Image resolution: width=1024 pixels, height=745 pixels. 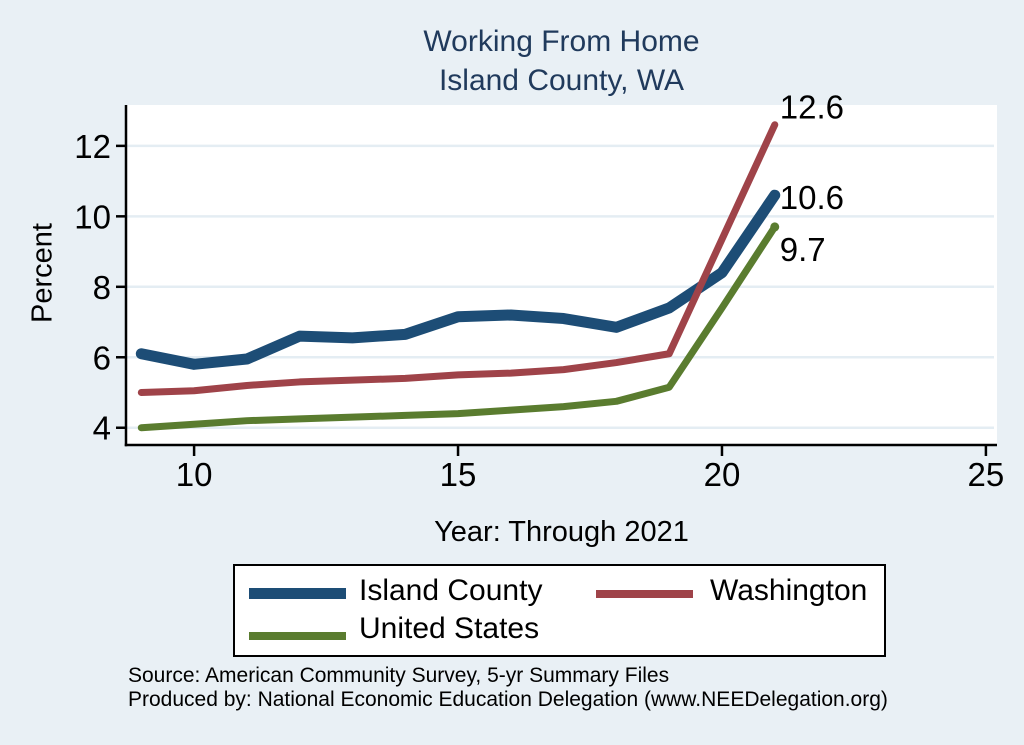 What do you see at coordinates (803, 249) in the screenshot?
I see `series-end-label-united-states: 9.7` at bounding box center [803, 249].